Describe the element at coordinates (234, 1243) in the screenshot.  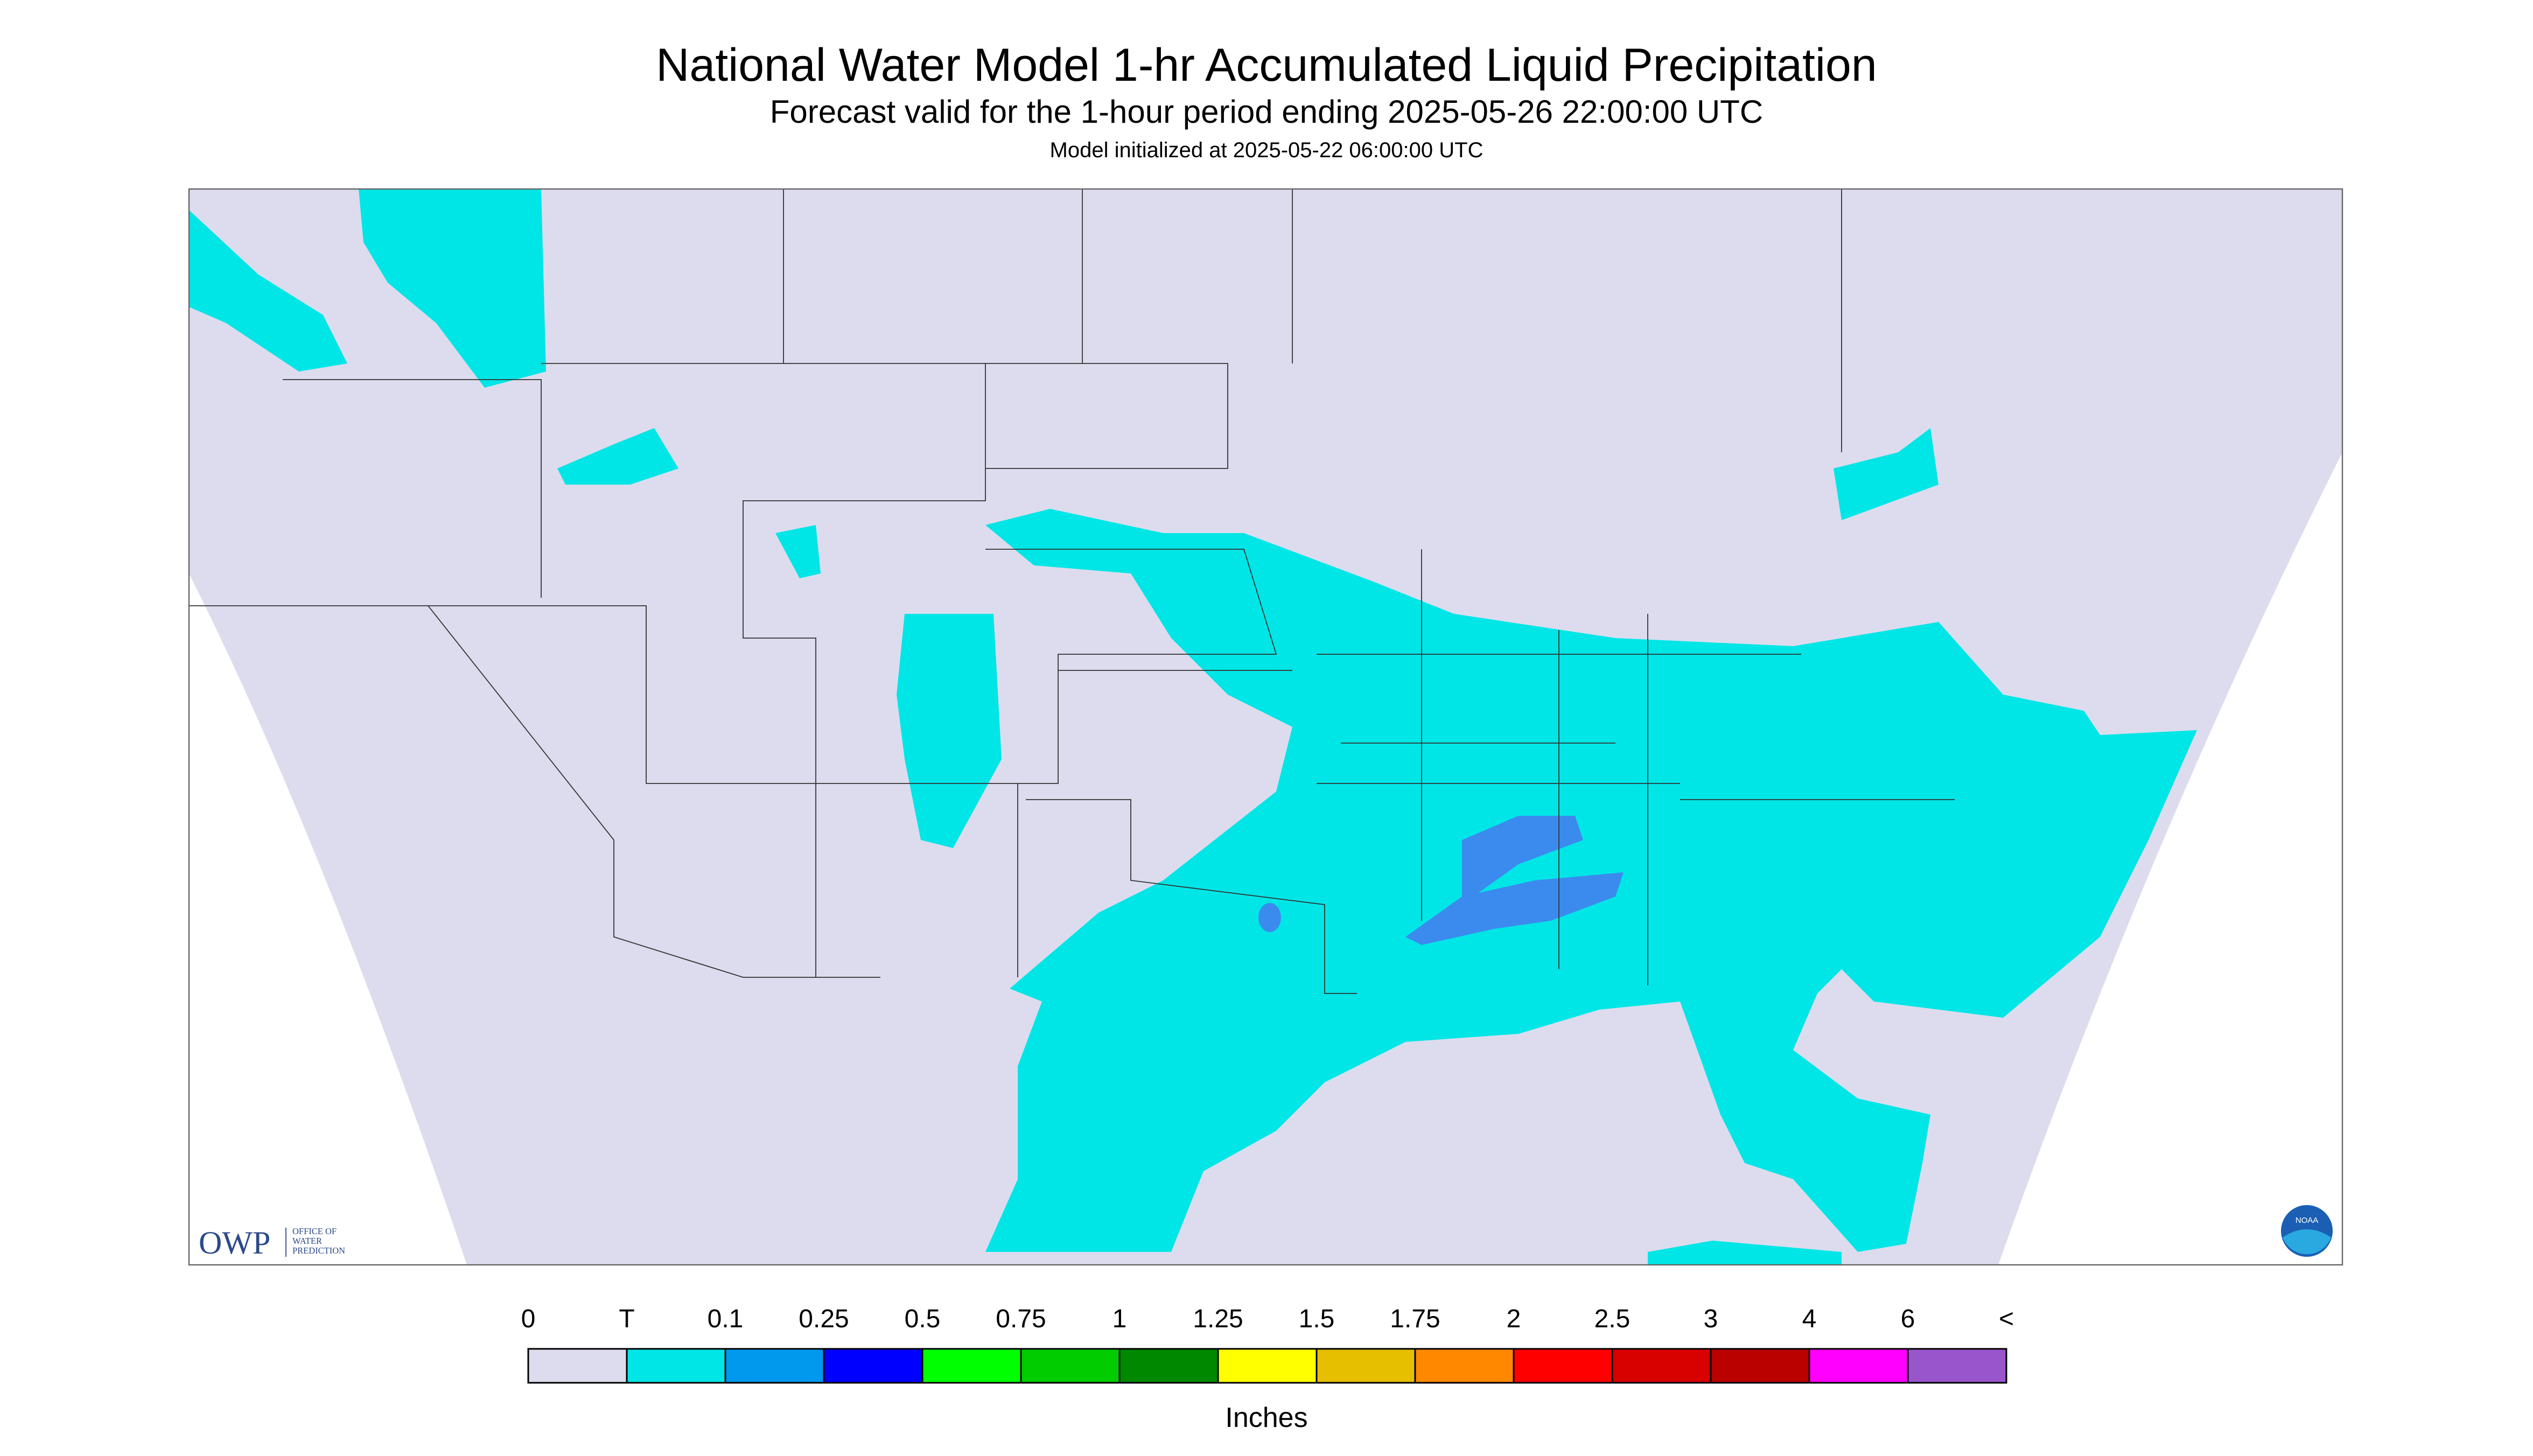
I see `owp-logo: OWP` at that location.